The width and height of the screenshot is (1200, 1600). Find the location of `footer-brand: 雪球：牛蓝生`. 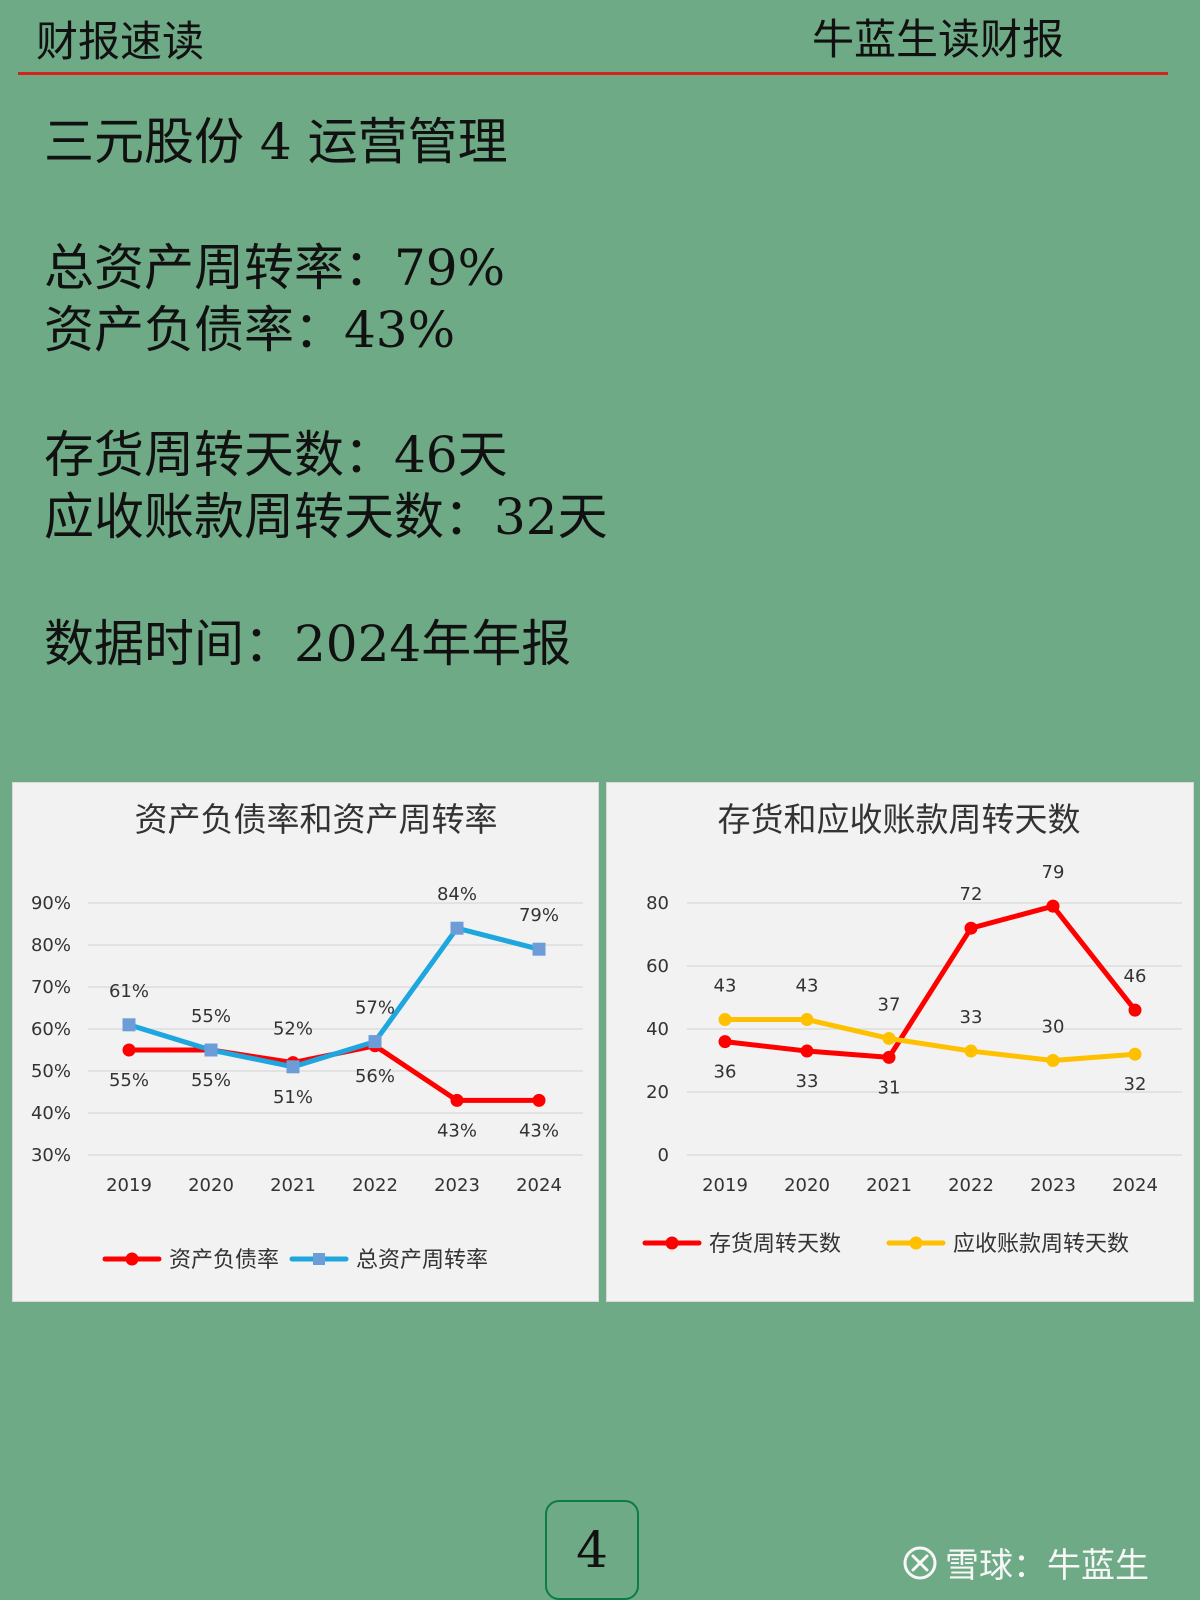

footer-brand: 雪球：牛蓝生 is located at coordinates (1026, 1562).